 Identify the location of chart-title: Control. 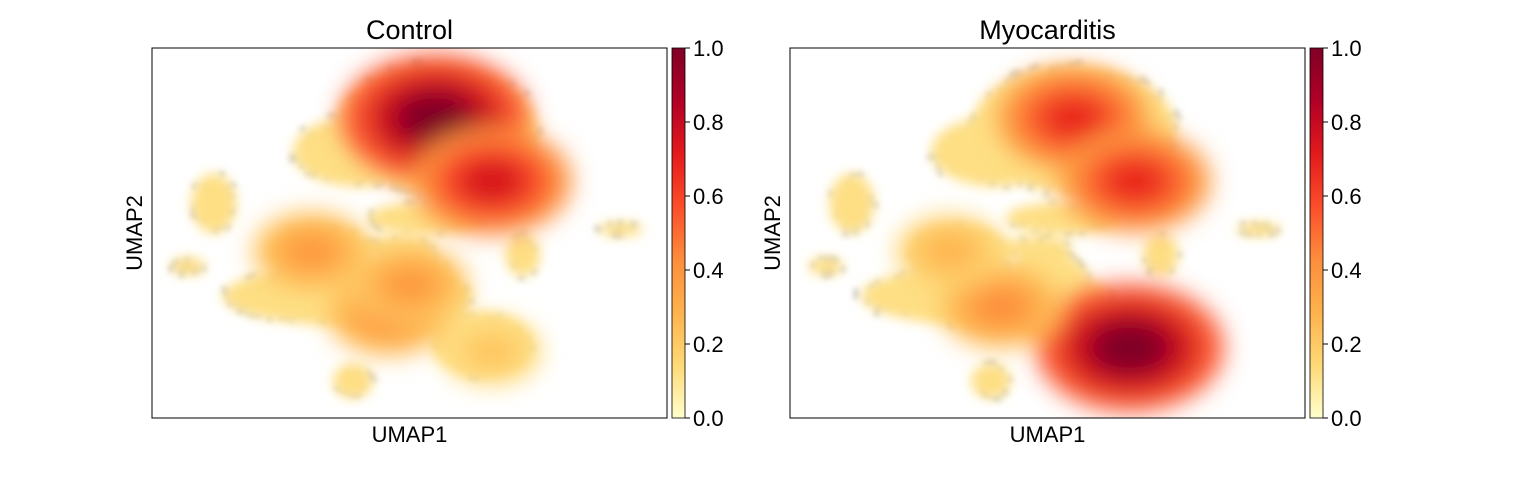
(409, 30).